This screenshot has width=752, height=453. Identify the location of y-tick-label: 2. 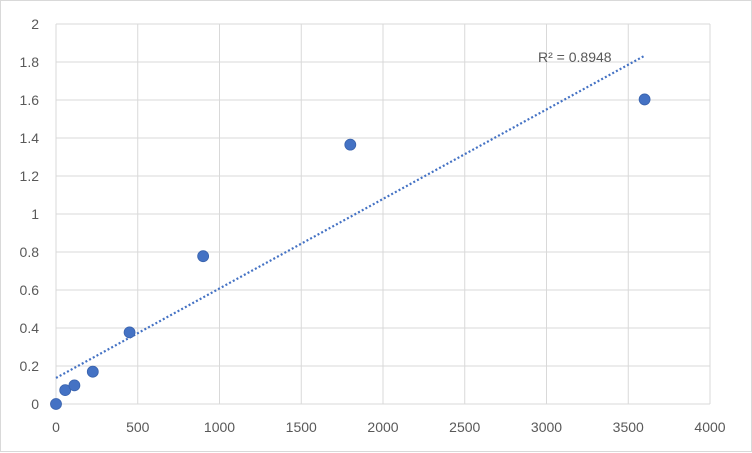
(35, 24).